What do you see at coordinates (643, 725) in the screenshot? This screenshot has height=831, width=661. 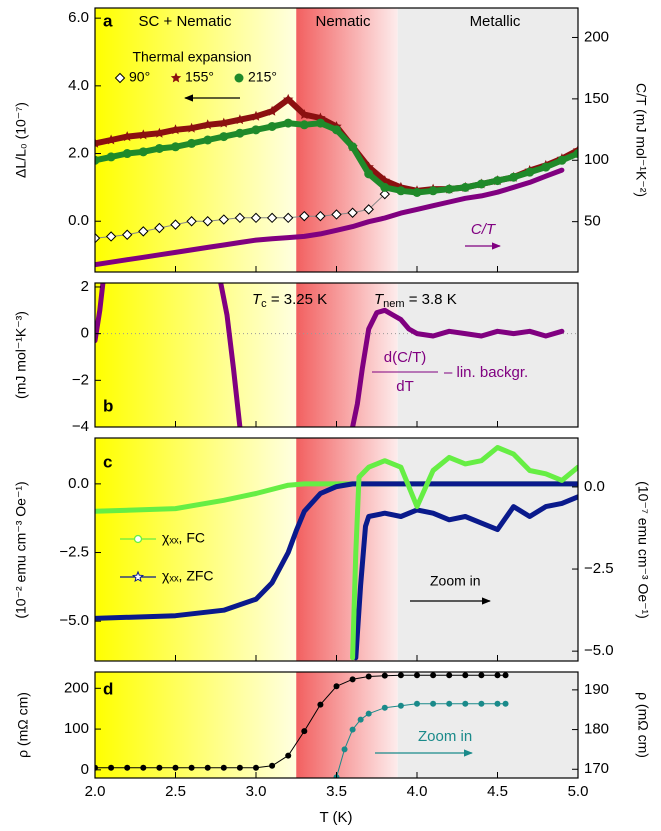 I see `y2-axis-label: ρ (mΩ cm)` at bounding box center [643, 725].